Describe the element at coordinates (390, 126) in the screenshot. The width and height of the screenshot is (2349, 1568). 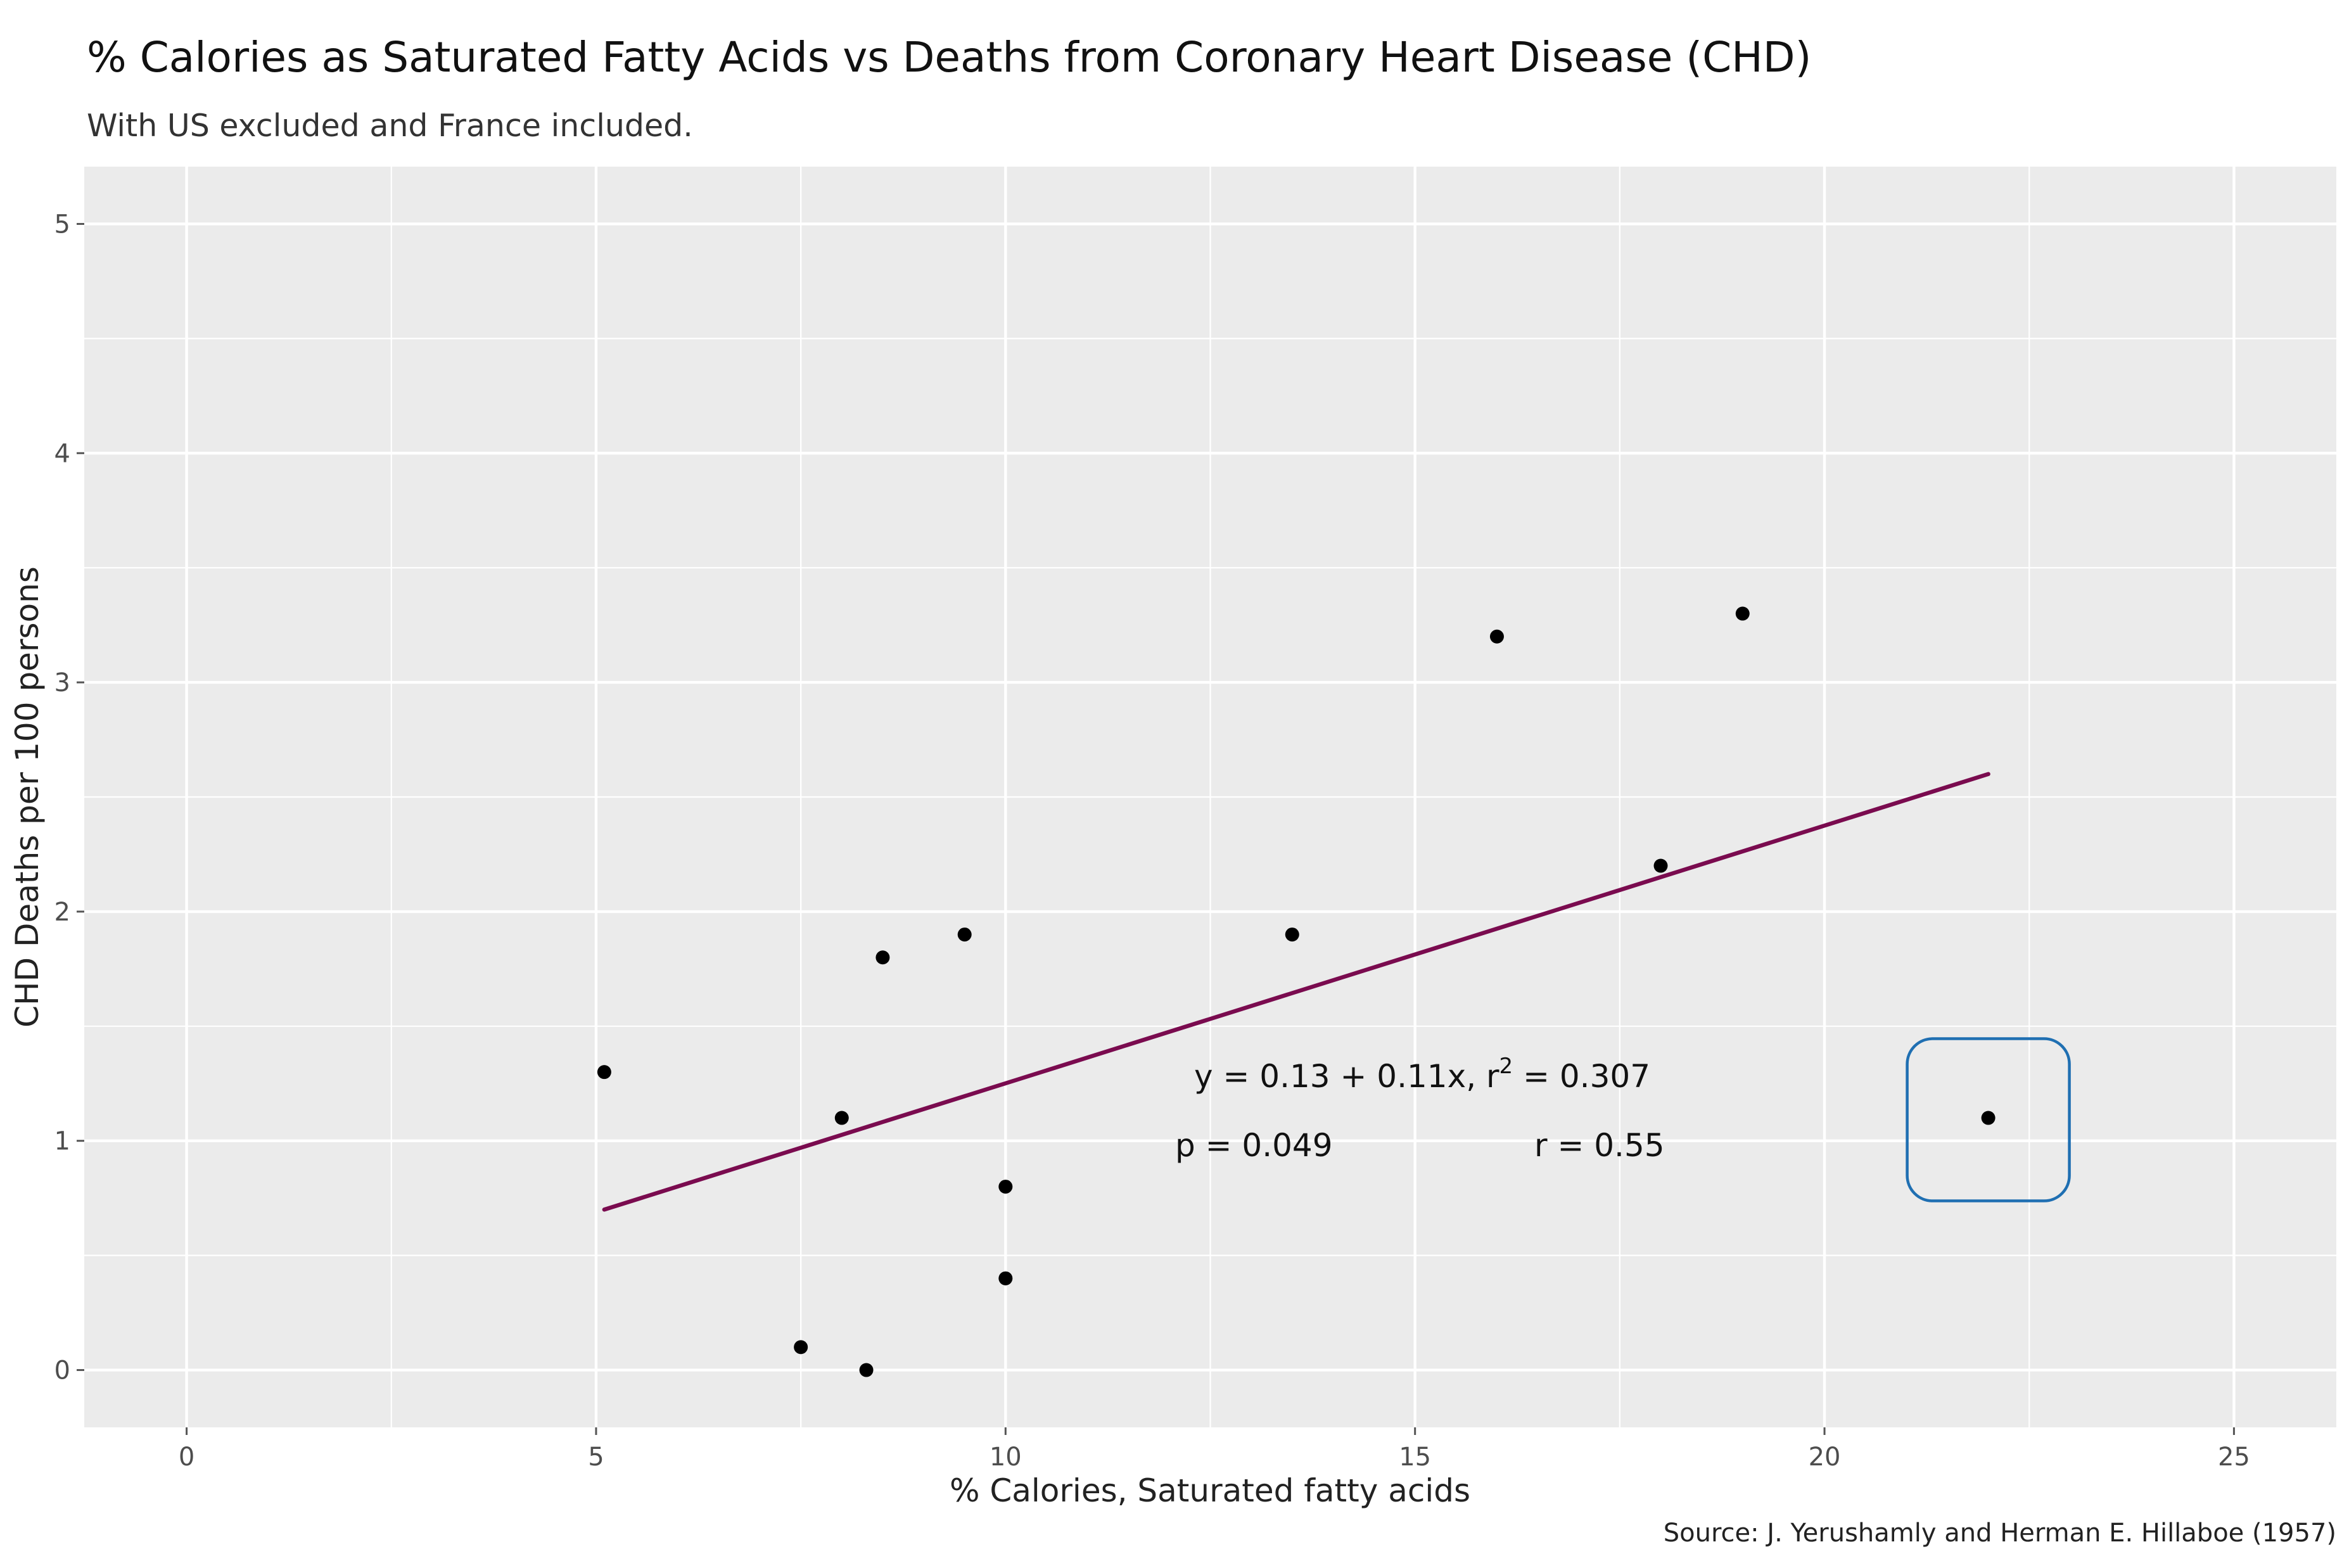
I see `chart-subtitle: With US excluded and France included.` at that location.